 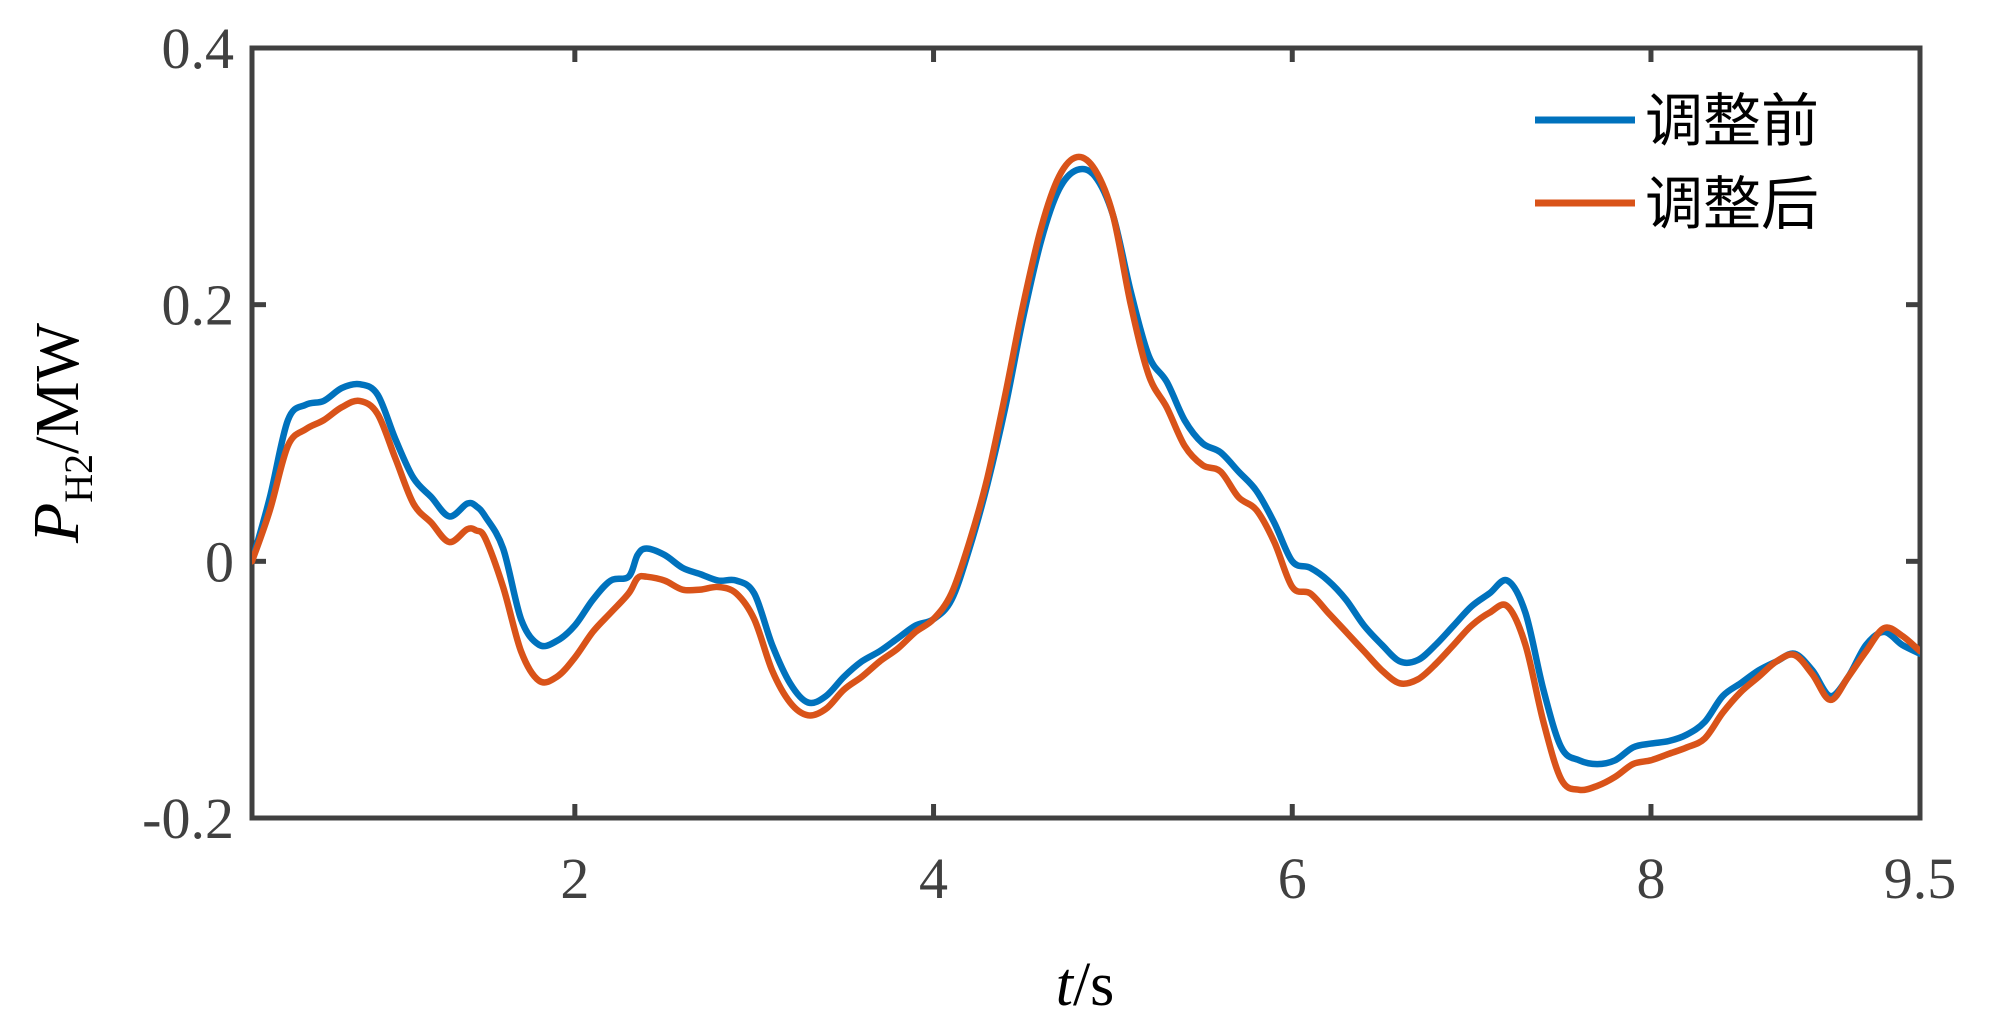 What do you see at coordinates (574, 878) in the screenshot?
I see `x-tick-label: 2` at bounding box center [574, 878].